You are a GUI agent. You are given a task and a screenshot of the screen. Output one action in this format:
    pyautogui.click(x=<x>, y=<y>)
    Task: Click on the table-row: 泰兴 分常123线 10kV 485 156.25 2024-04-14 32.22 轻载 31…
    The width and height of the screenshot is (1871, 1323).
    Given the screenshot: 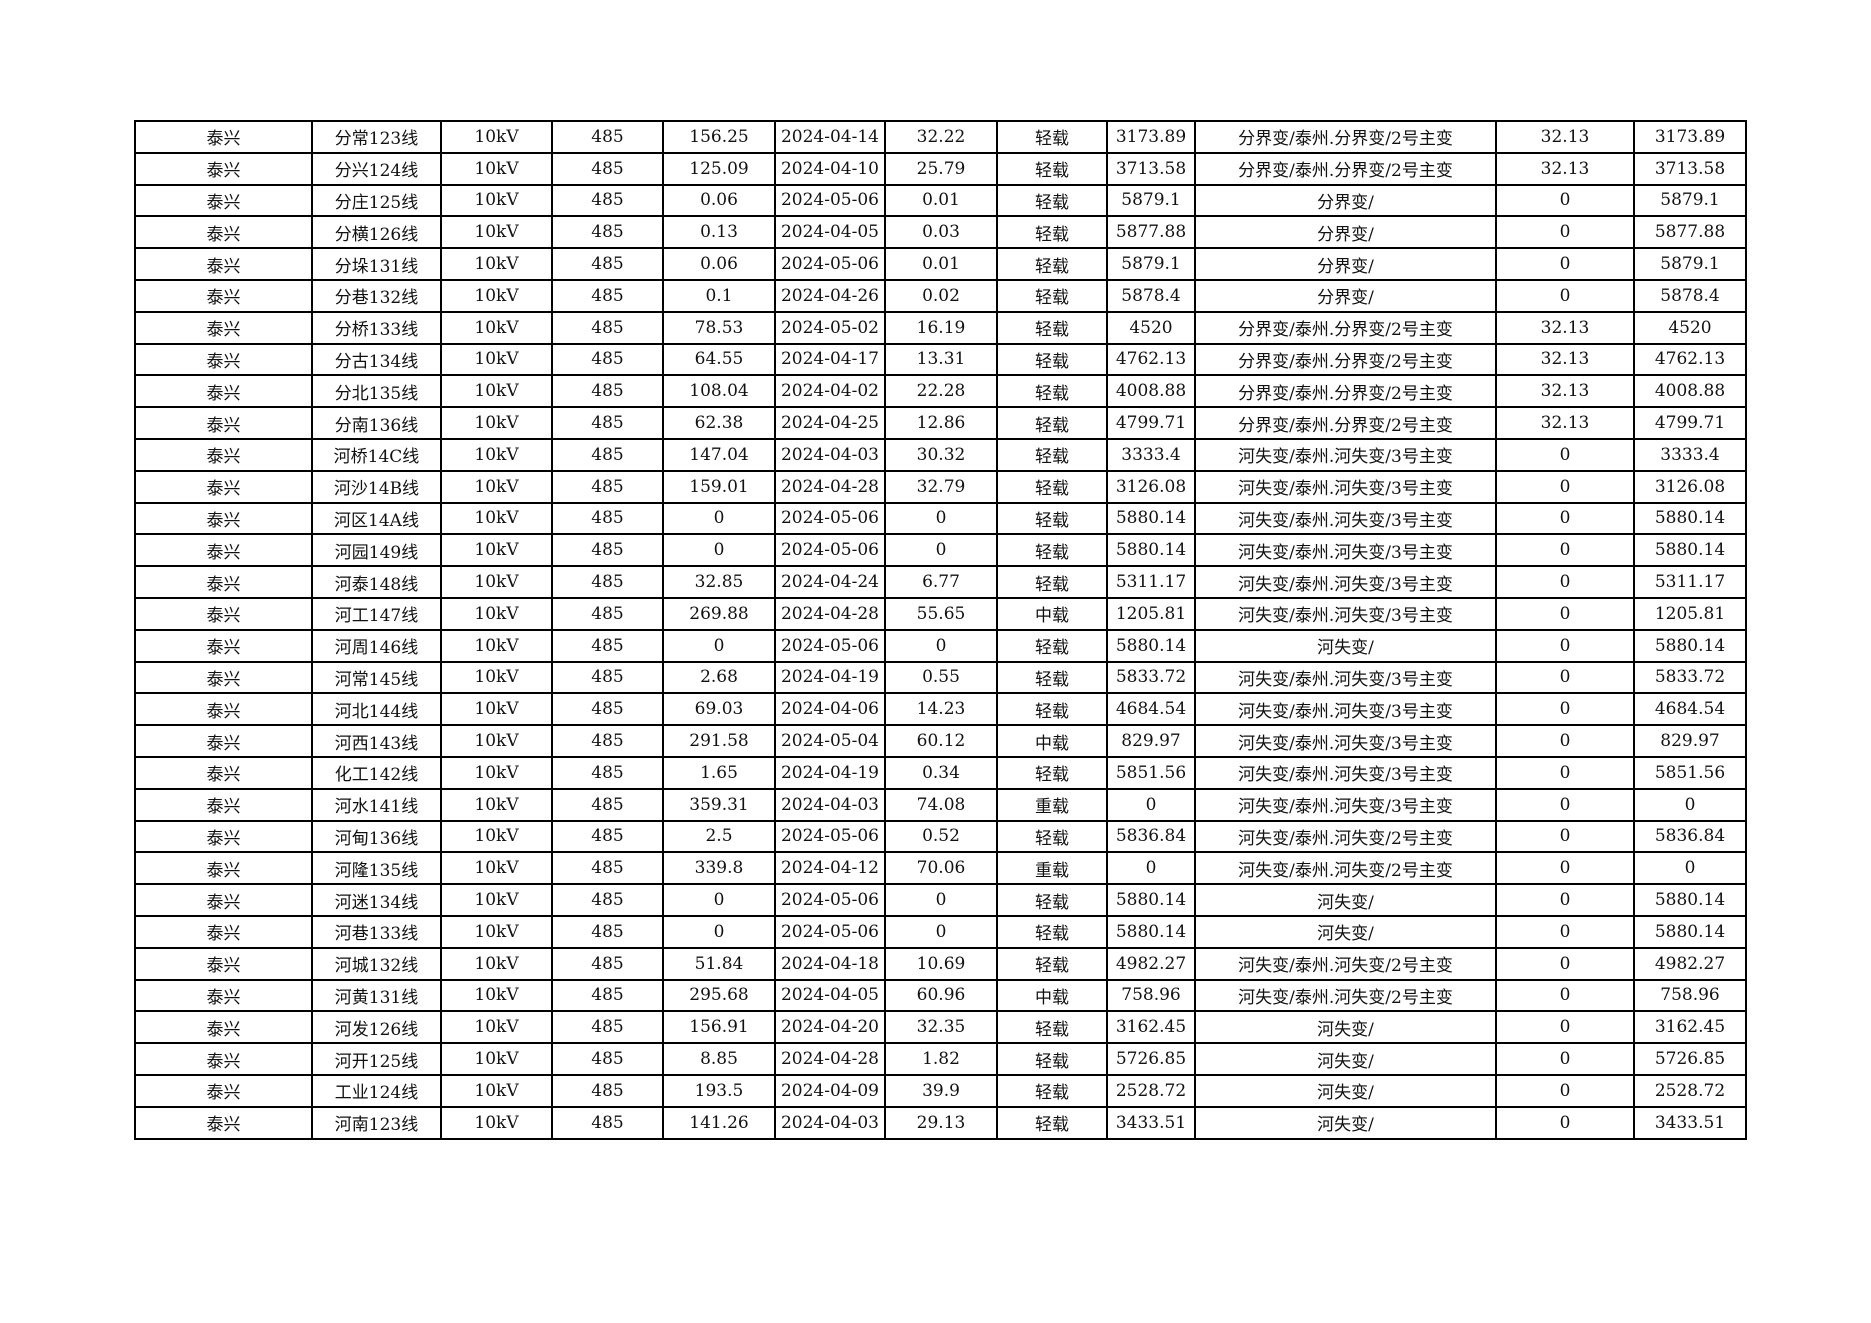 What is the action you would take?
    pyautogui.click(x=940, y=137)
    